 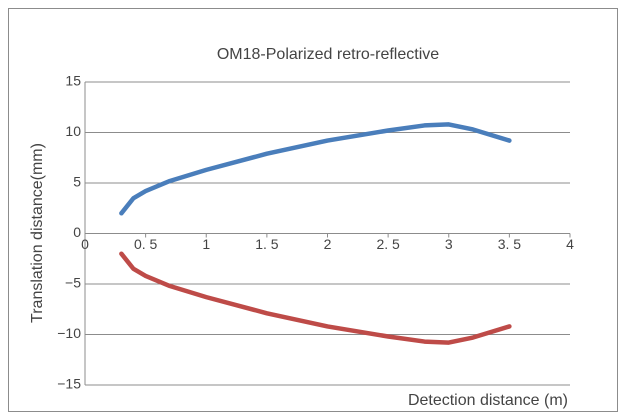 I want to click on y-tick-label: 10, so click(x=73, y=131).